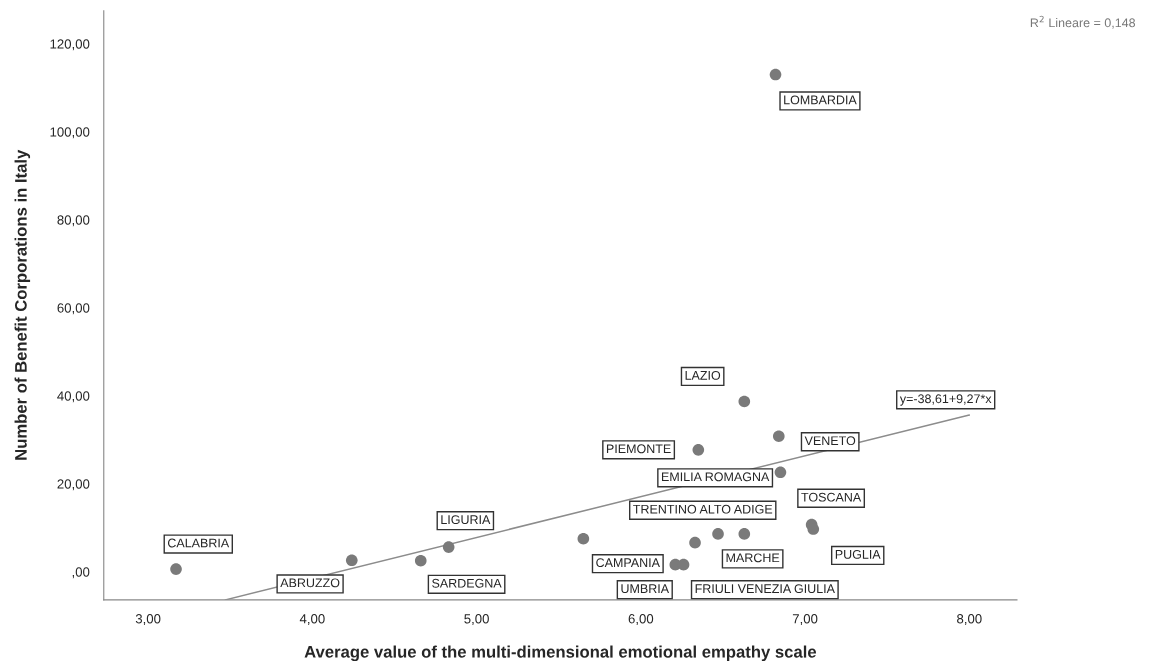  Describe the element at coordinates (1083, 22) in the screenshot. I see `text: R$^{2}$ Lineare = 0,148` at that location.